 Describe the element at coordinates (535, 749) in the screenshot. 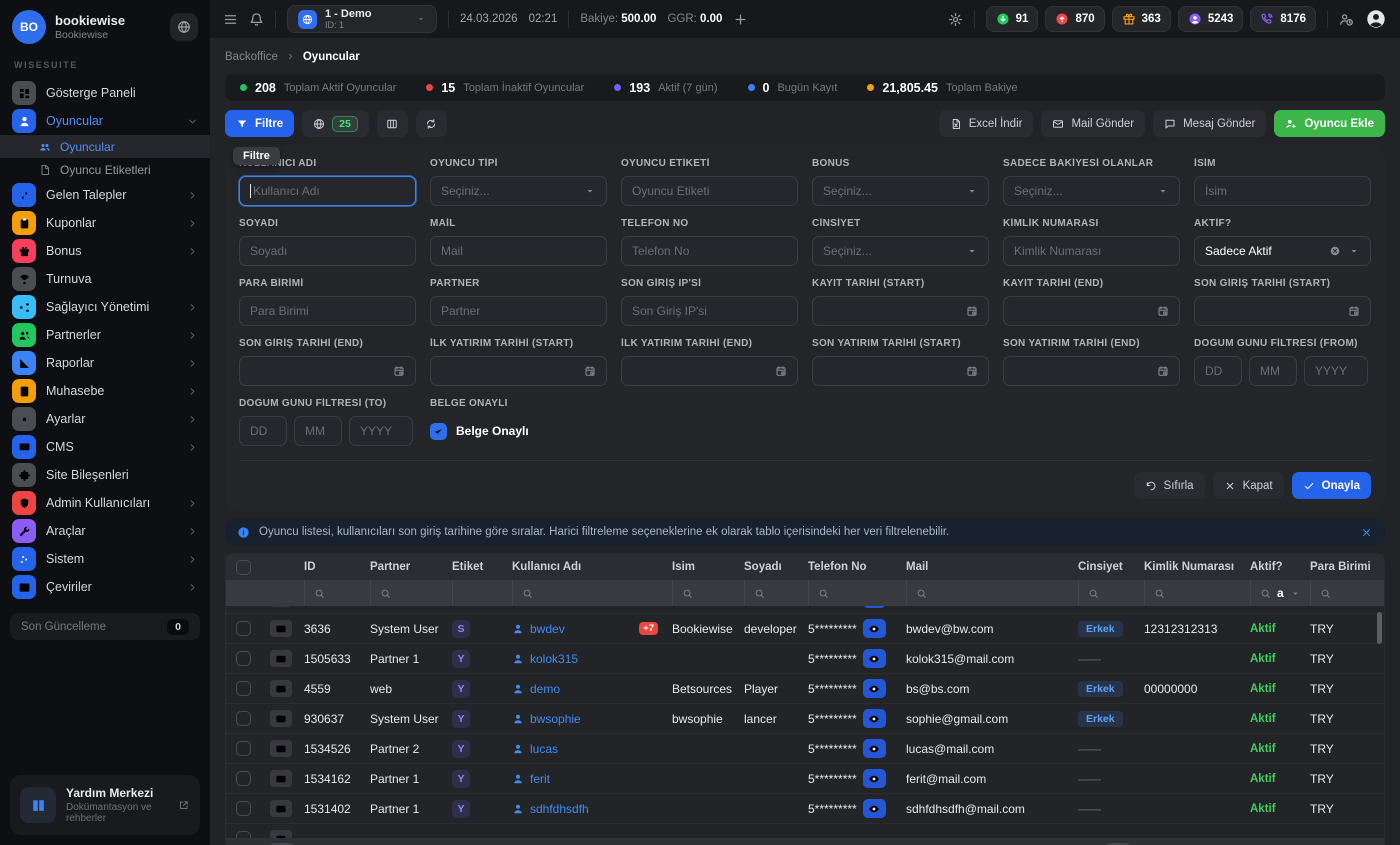

I see `player-username-link: lucas` at that location.